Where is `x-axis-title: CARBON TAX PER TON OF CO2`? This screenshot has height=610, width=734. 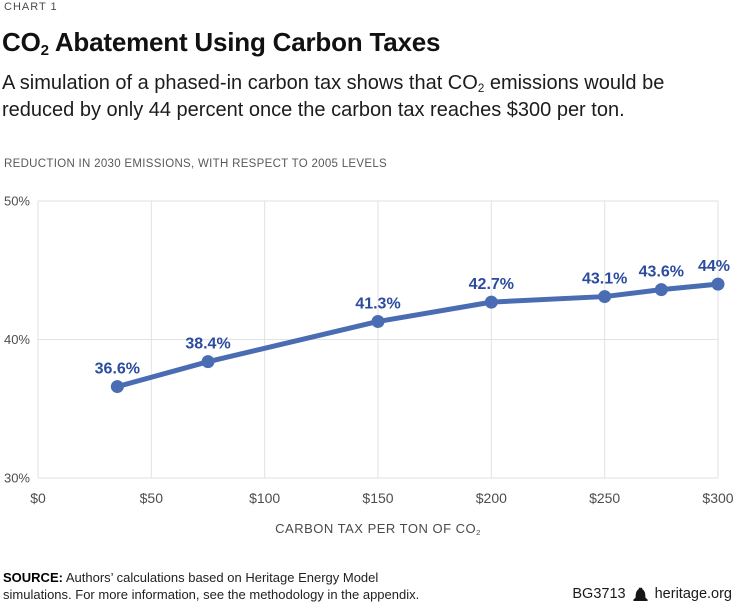 x-axis-title: CARBON TAX PER TON OF CO2 is located at coordinates (378, 528).